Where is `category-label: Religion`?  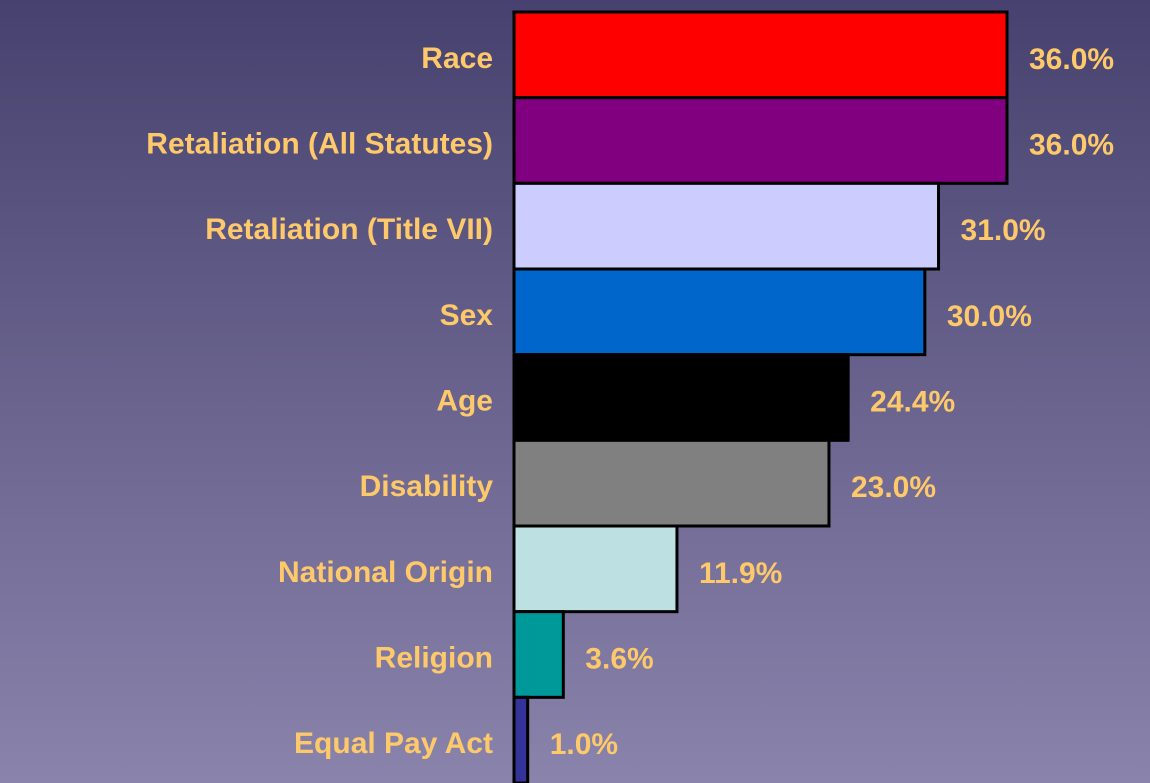
category-label: Religion is located at coordinates (434, 657).